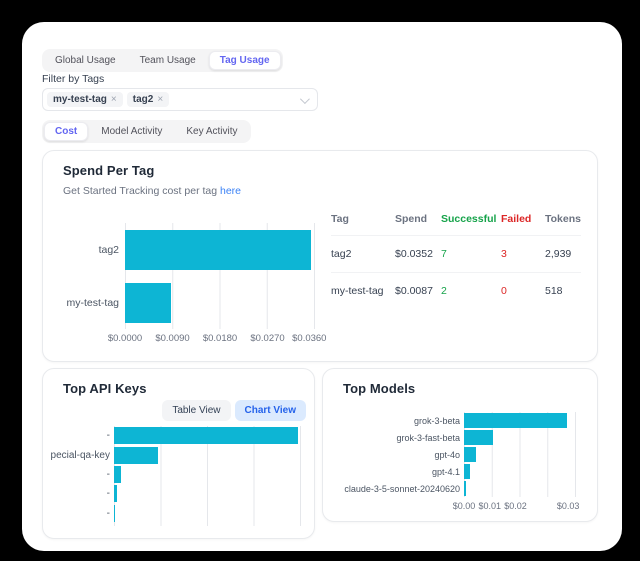 This screenshot has width=640, height=561. What do you see at coordinates (418, 254) in the screenshot?
I see `cell-spend: $0.0352` at bounding box center [418, 254].